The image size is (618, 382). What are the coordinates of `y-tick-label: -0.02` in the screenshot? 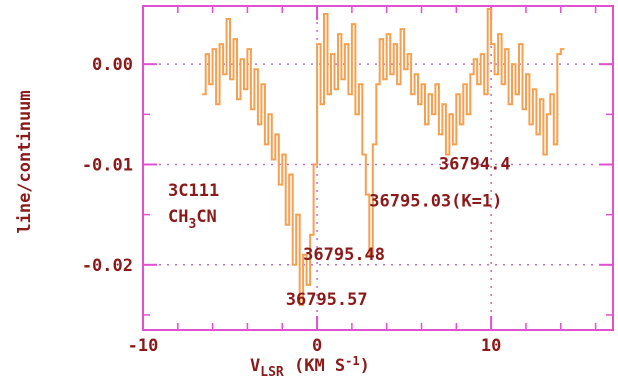 It's located at (107, 266).